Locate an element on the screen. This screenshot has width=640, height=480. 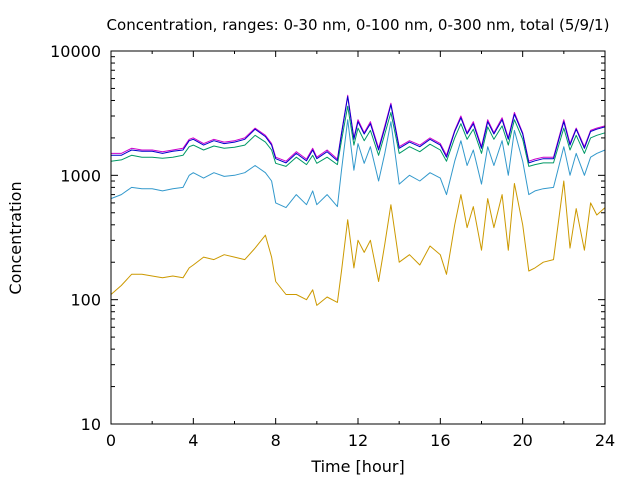
x-tick-label: 20 is located at coordinates (522, 440).